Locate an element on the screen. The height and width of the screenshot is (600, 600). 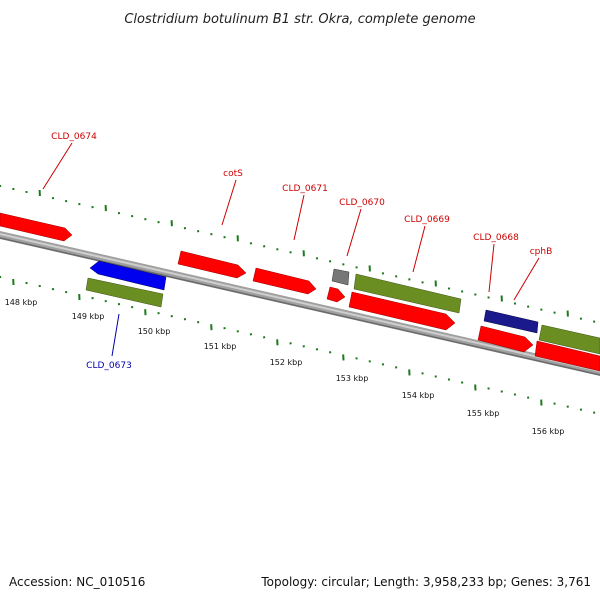
gene-label: CLD_0669 is located at coordinates (427, 220).